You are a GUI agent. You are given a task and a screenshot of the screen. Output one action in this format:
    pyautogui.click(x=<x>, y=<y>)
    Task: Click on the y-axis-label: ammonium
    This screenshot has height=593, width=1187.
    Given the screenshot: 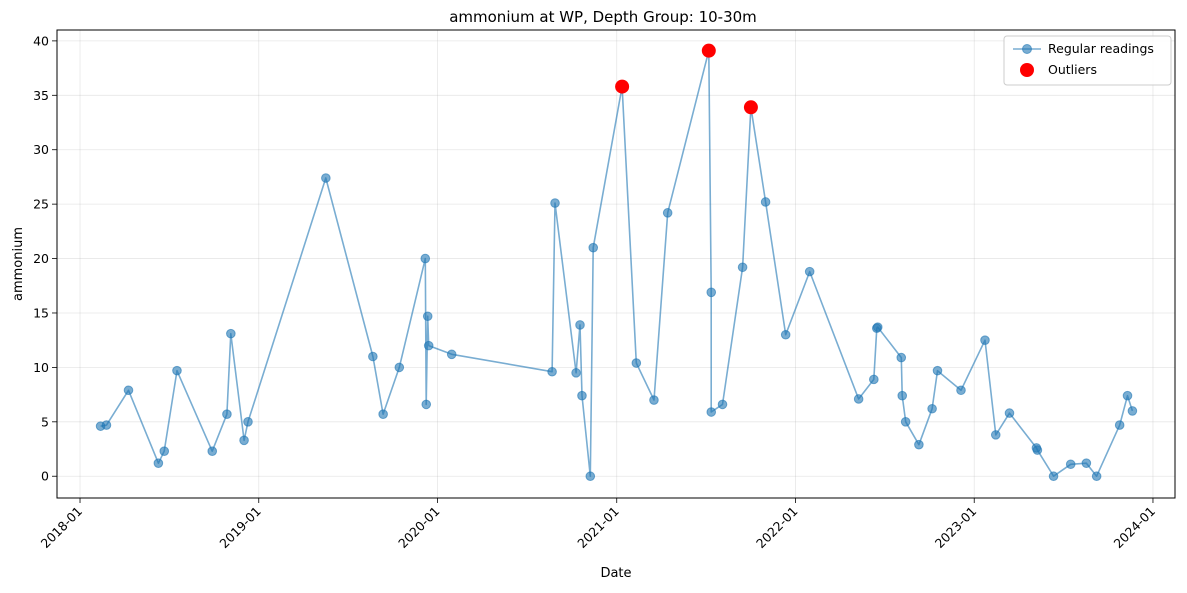 What is the action you would take?
    pyautogui.click(x=18, y=264)
    